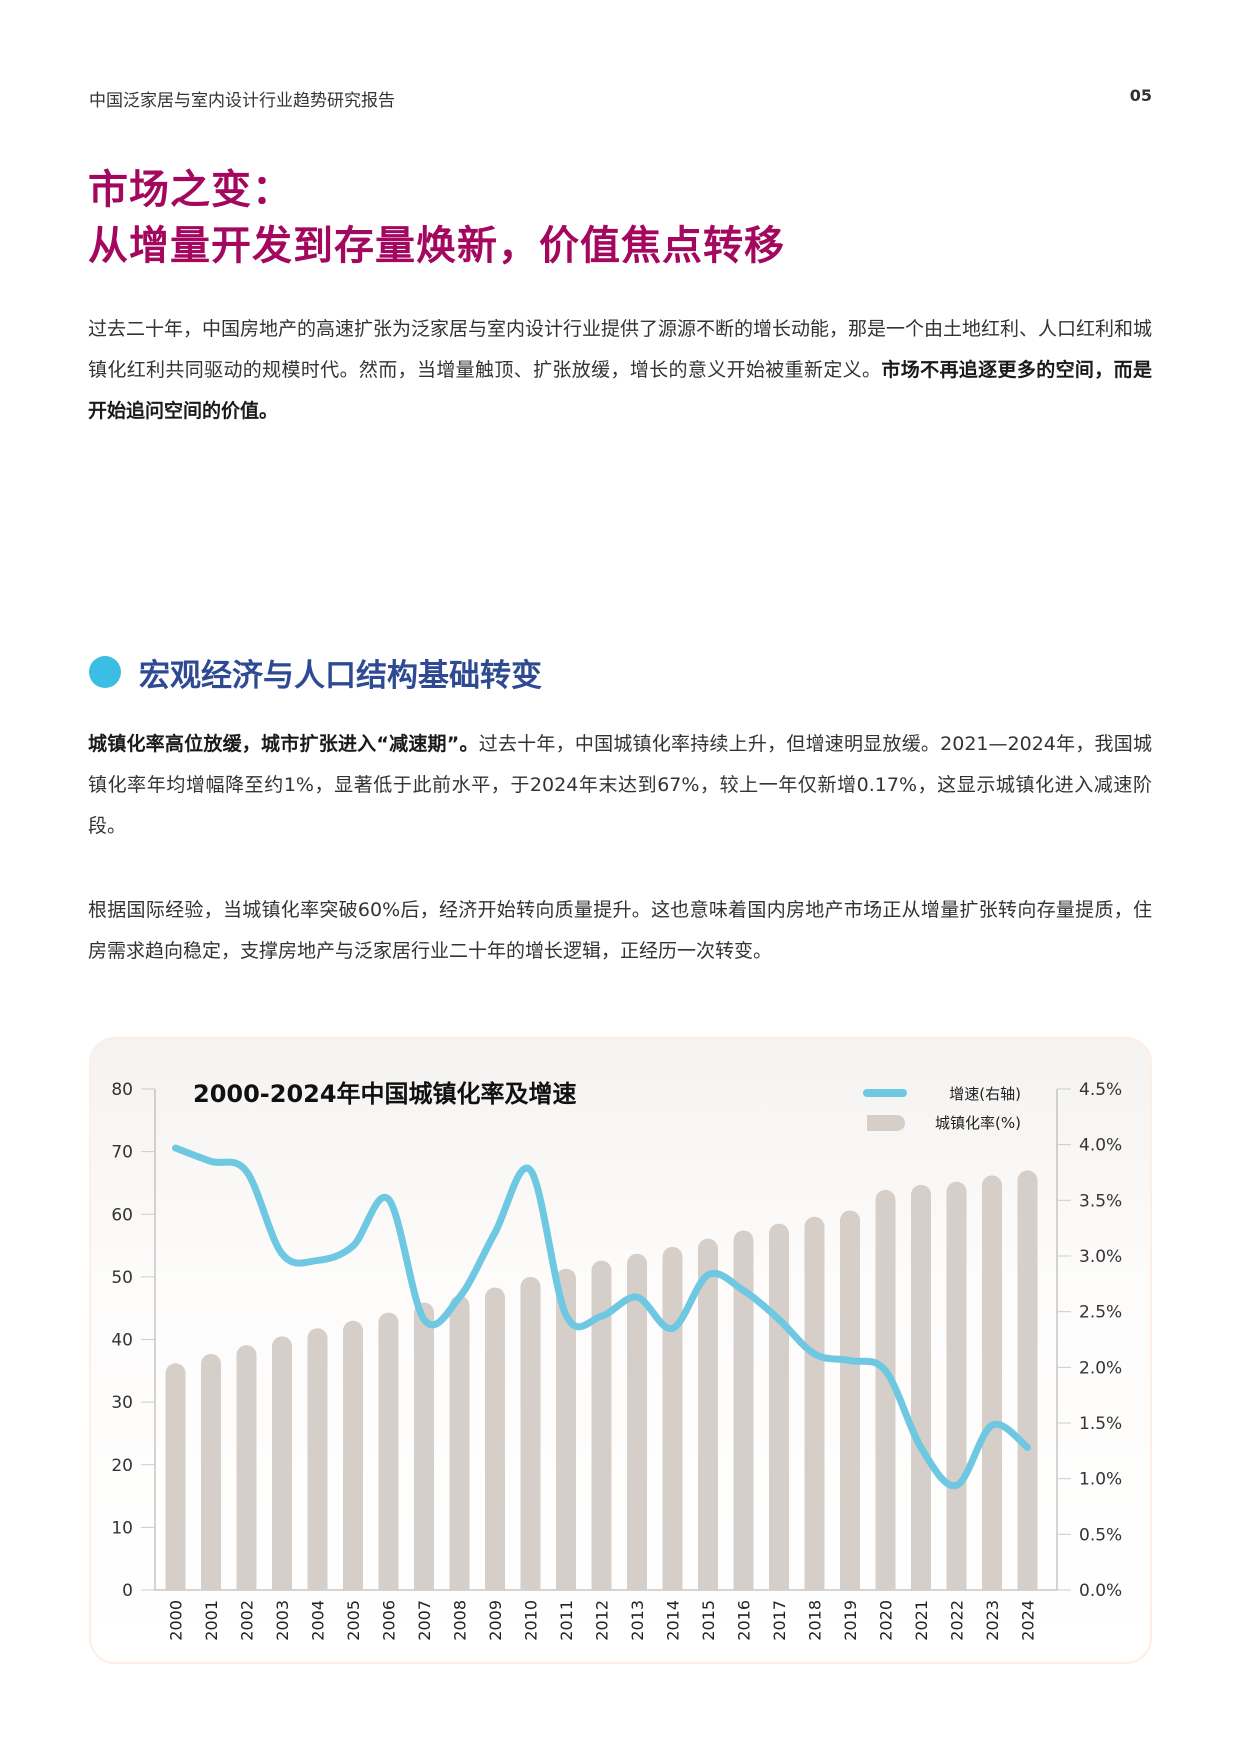  What do you see at coordinates (176, 1620) in the screenshot?
I see `x-tick-label: 2000` at bounding box center [176, 1620].